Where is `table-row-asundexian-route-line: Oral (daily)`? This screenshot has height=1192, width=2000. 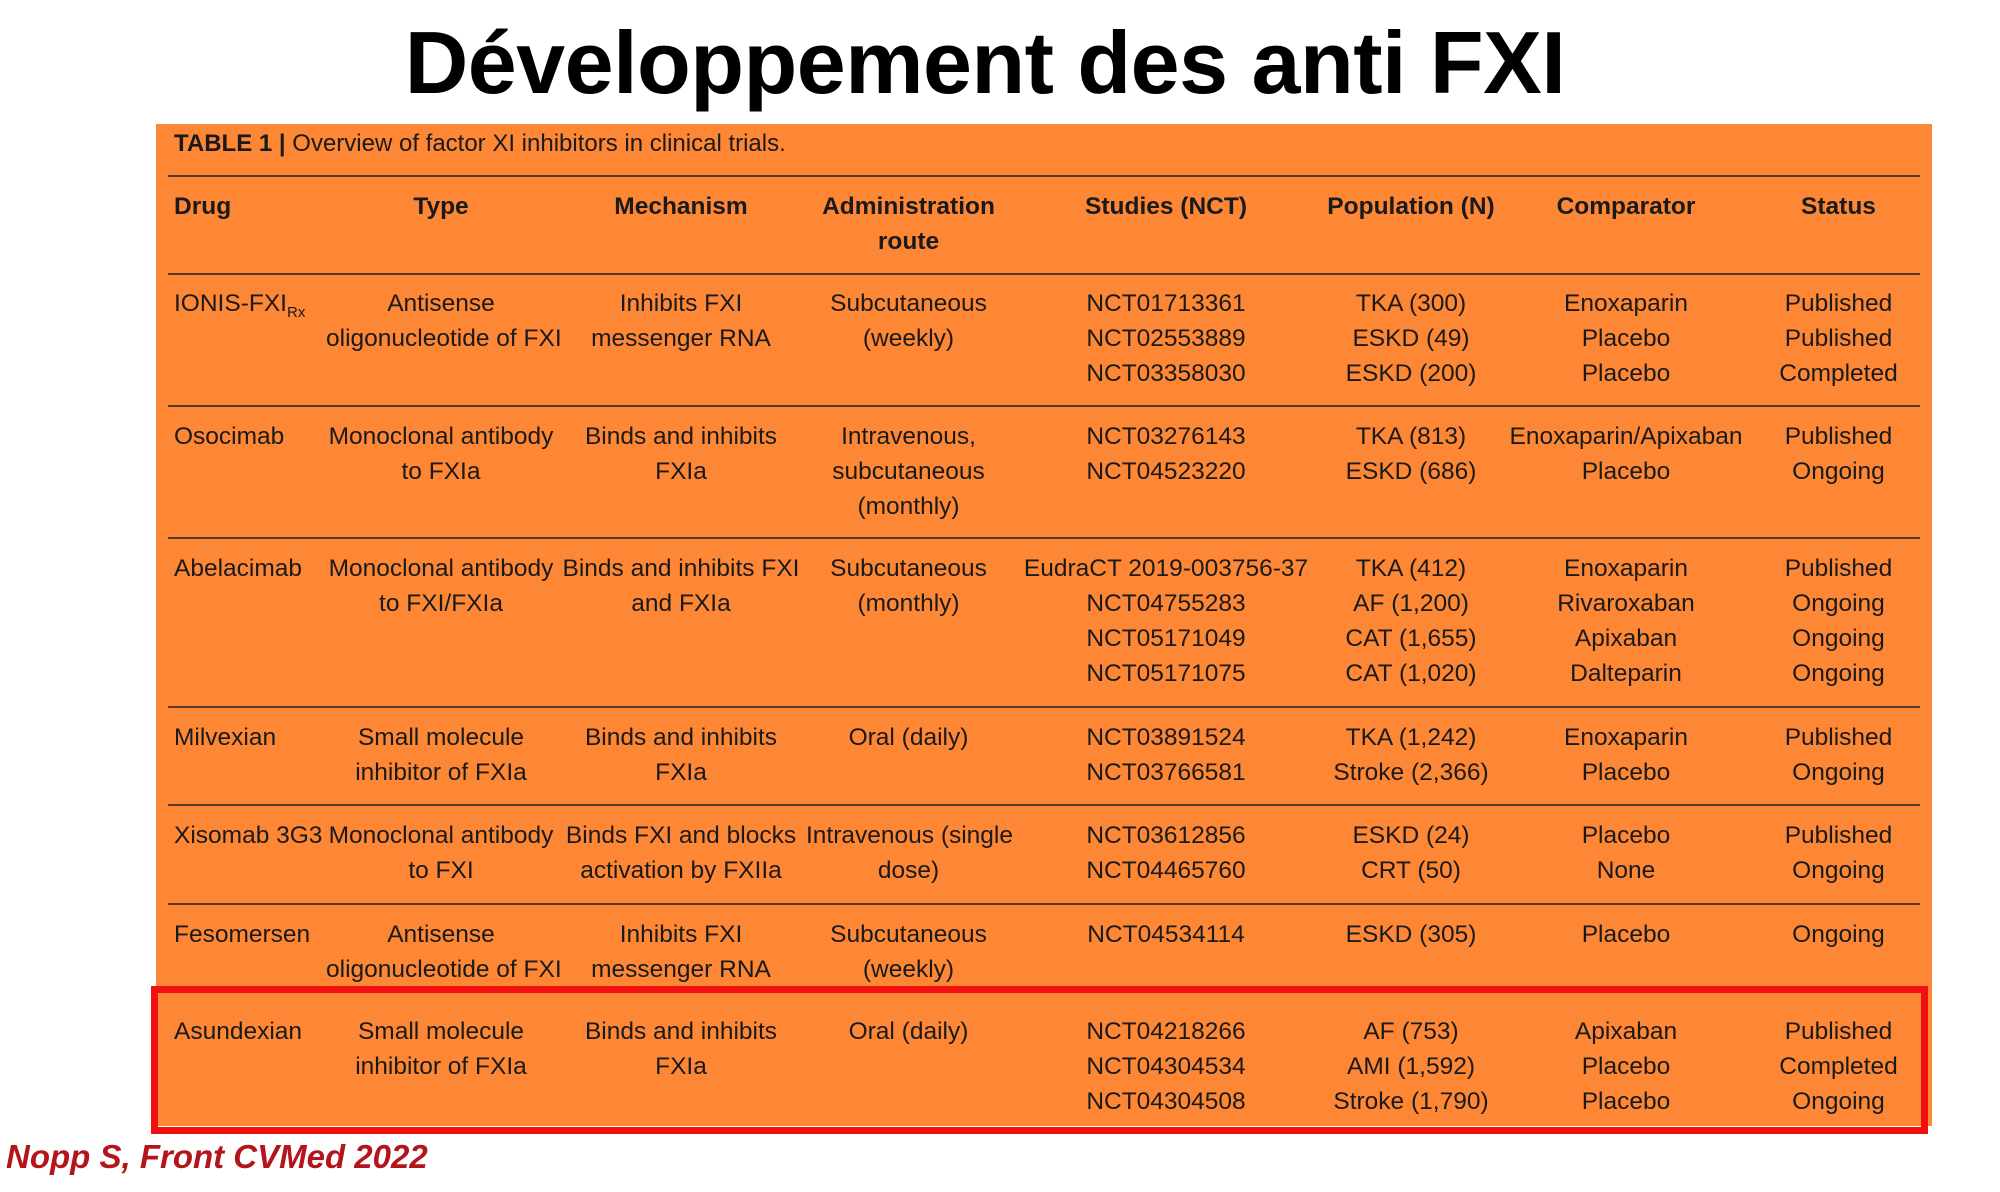
table-row-asundexian-route-line: Oral (daily) is located at coordinates (908, 1031).